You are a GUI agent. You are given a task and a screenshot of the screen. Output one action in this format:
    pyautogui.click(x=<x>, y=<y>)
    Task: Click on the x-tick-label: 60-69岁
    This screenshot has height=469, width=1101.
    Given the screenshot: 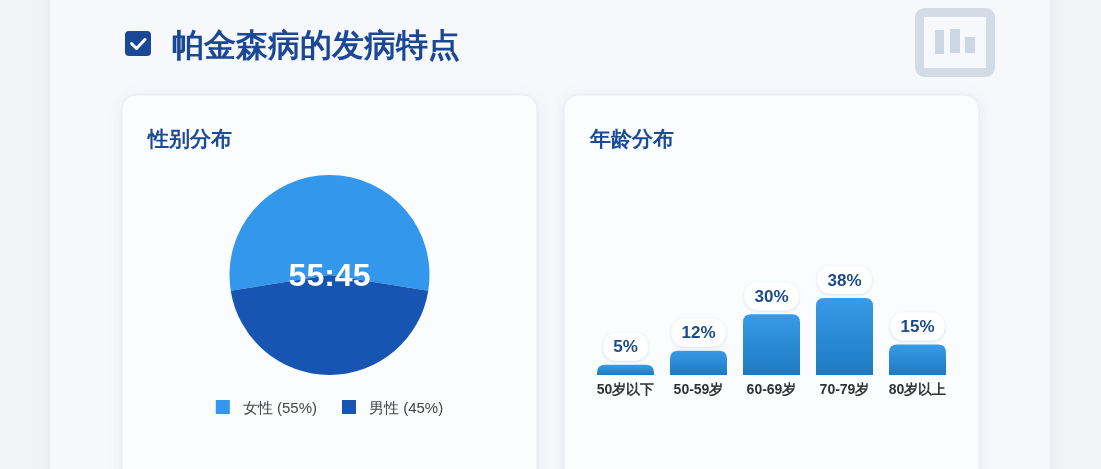 What is the action you would take?
    pyautogui.click(x=771, y=389)
    